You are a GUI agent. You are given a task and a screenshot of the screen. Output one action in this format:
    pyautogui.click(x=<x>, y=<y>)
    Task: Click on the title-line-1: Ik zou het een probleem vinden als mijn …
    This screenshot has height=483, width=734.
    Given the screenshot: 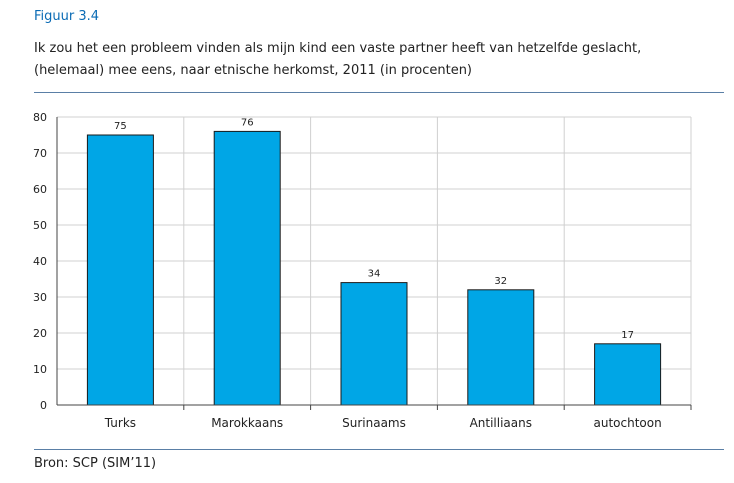 What is the action you would take?
    pyautogui.click(x=338, y=48)
    